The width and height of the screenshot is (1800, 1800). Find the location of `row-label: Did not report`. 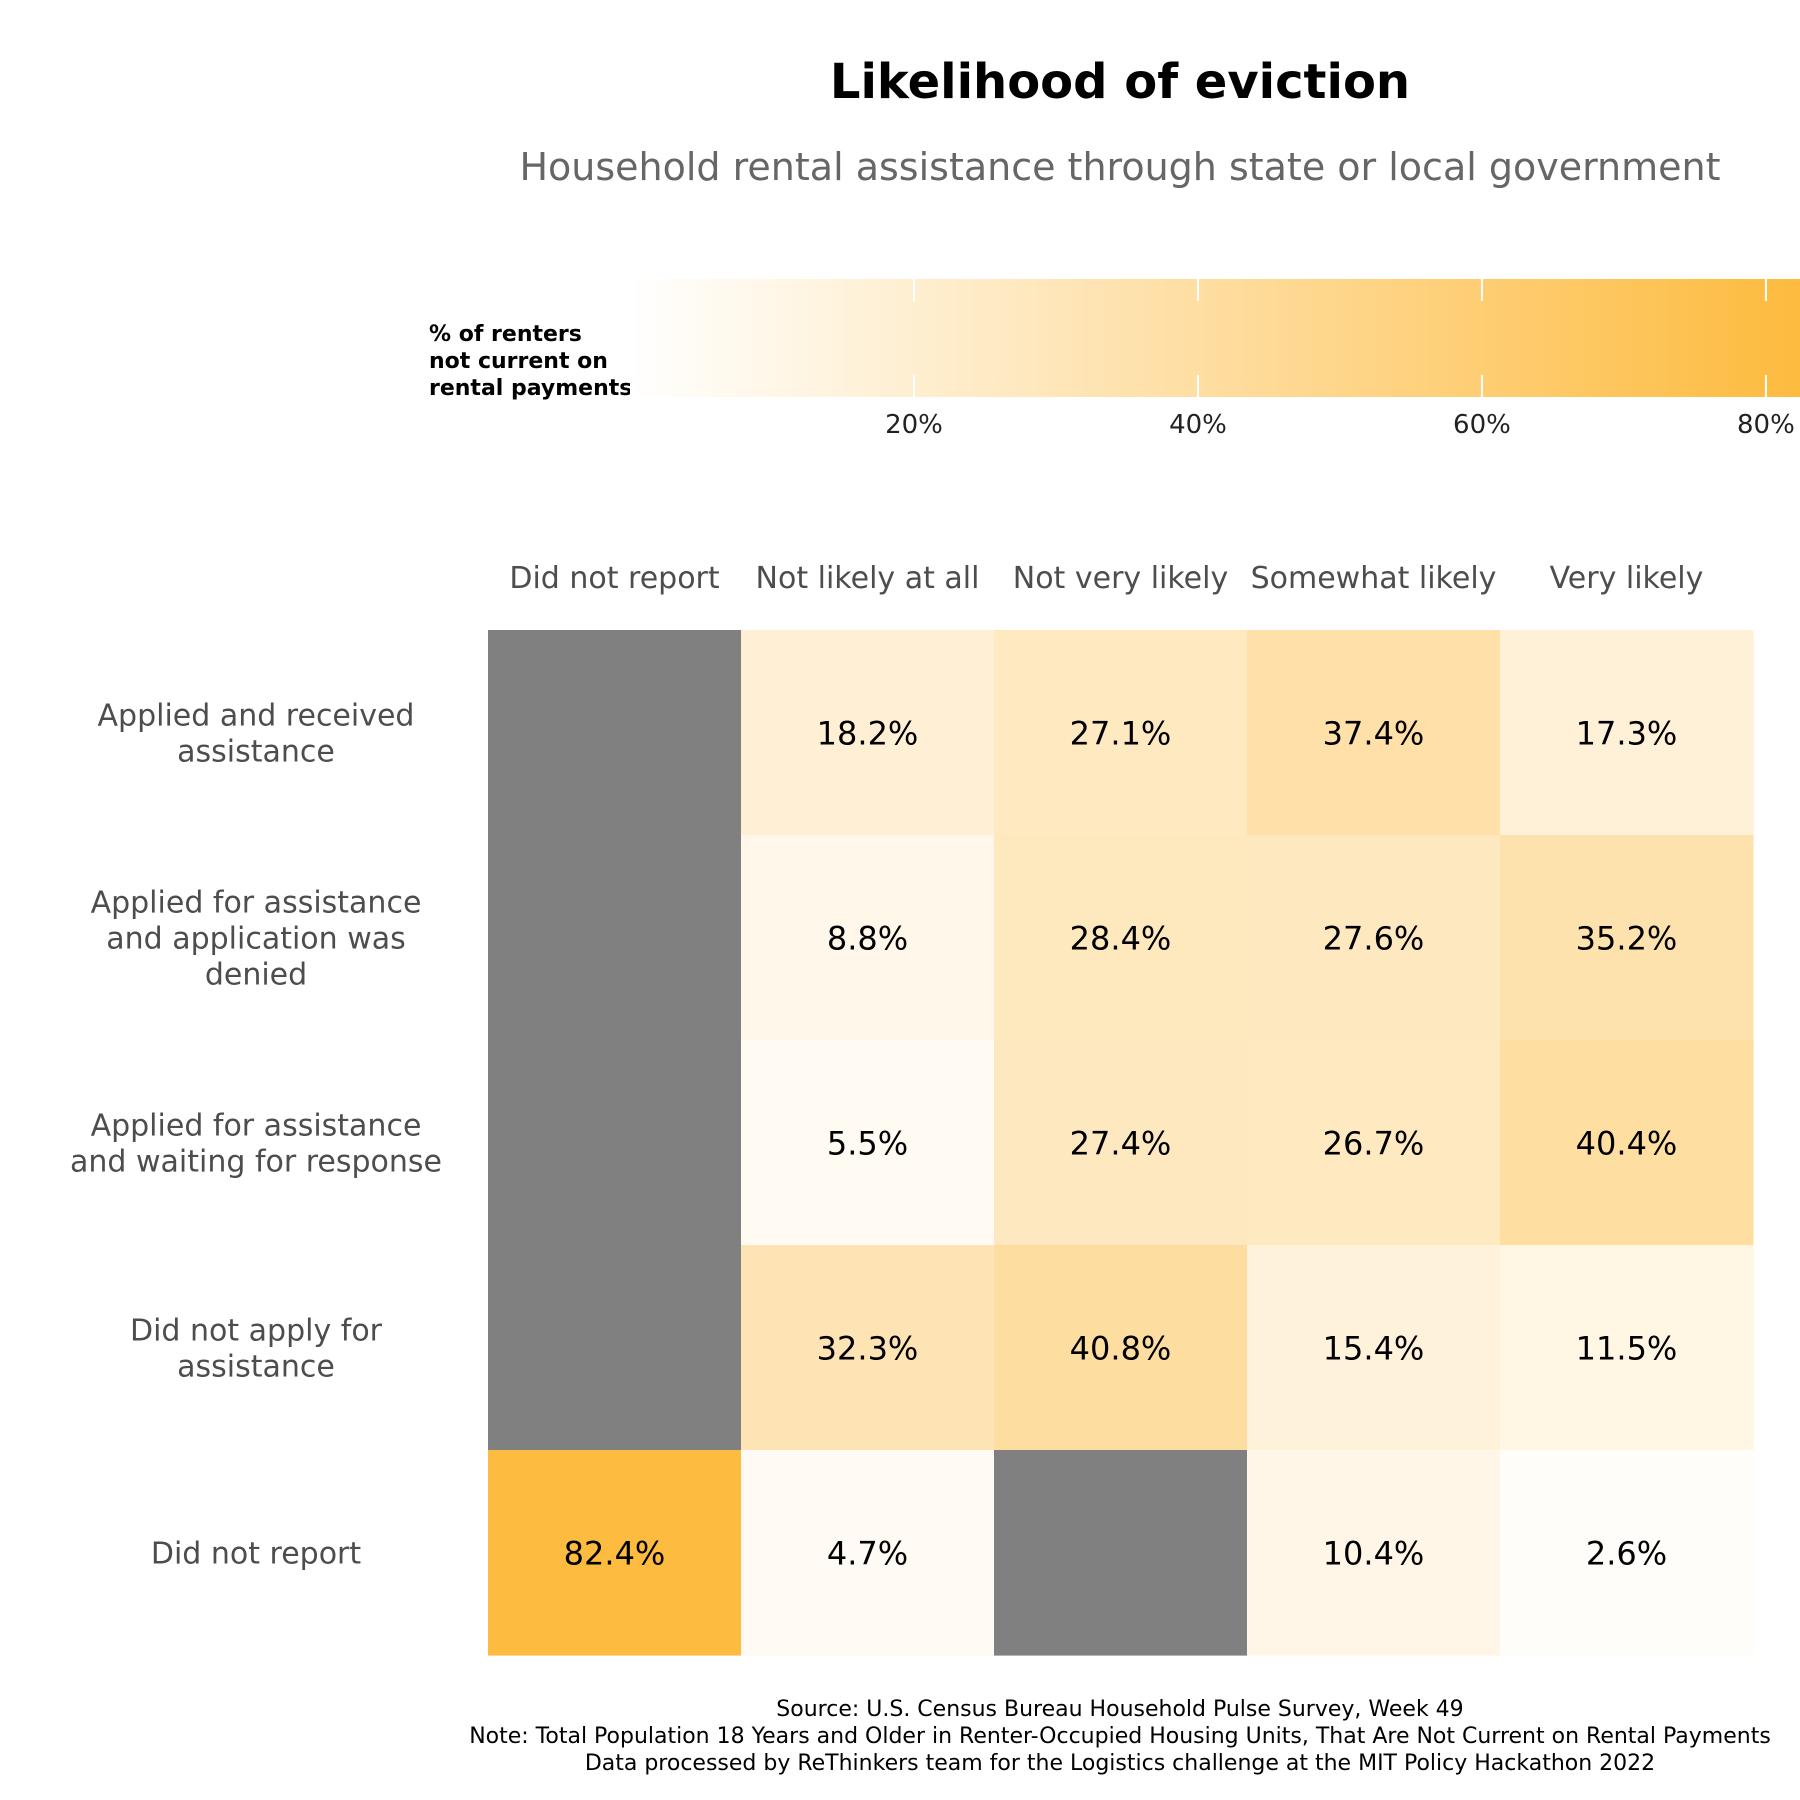

row-label: Did not report is located at coordinates (256, 1554).